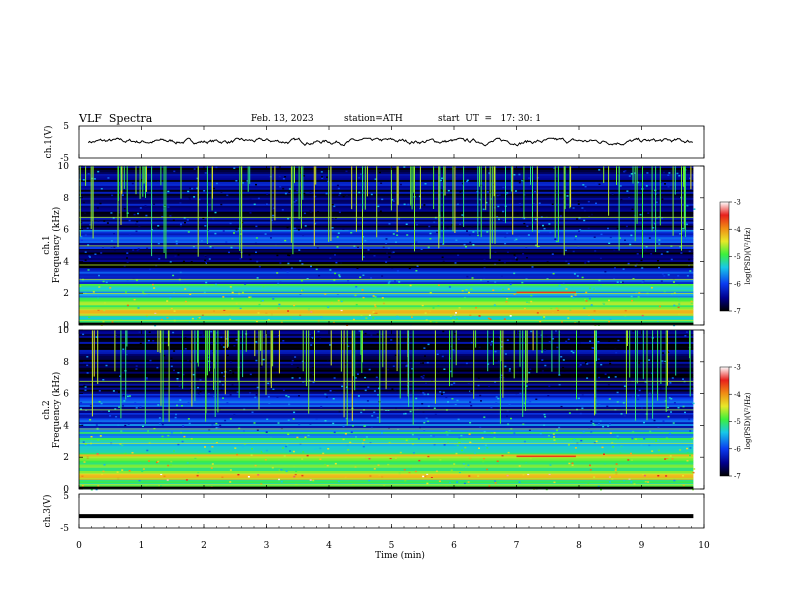 The image size is (792, 612). What do you see at coordinates (64, 331) in the screenshot?
I see `frequency-tick-label: 10` at bounding box center [64, 331].